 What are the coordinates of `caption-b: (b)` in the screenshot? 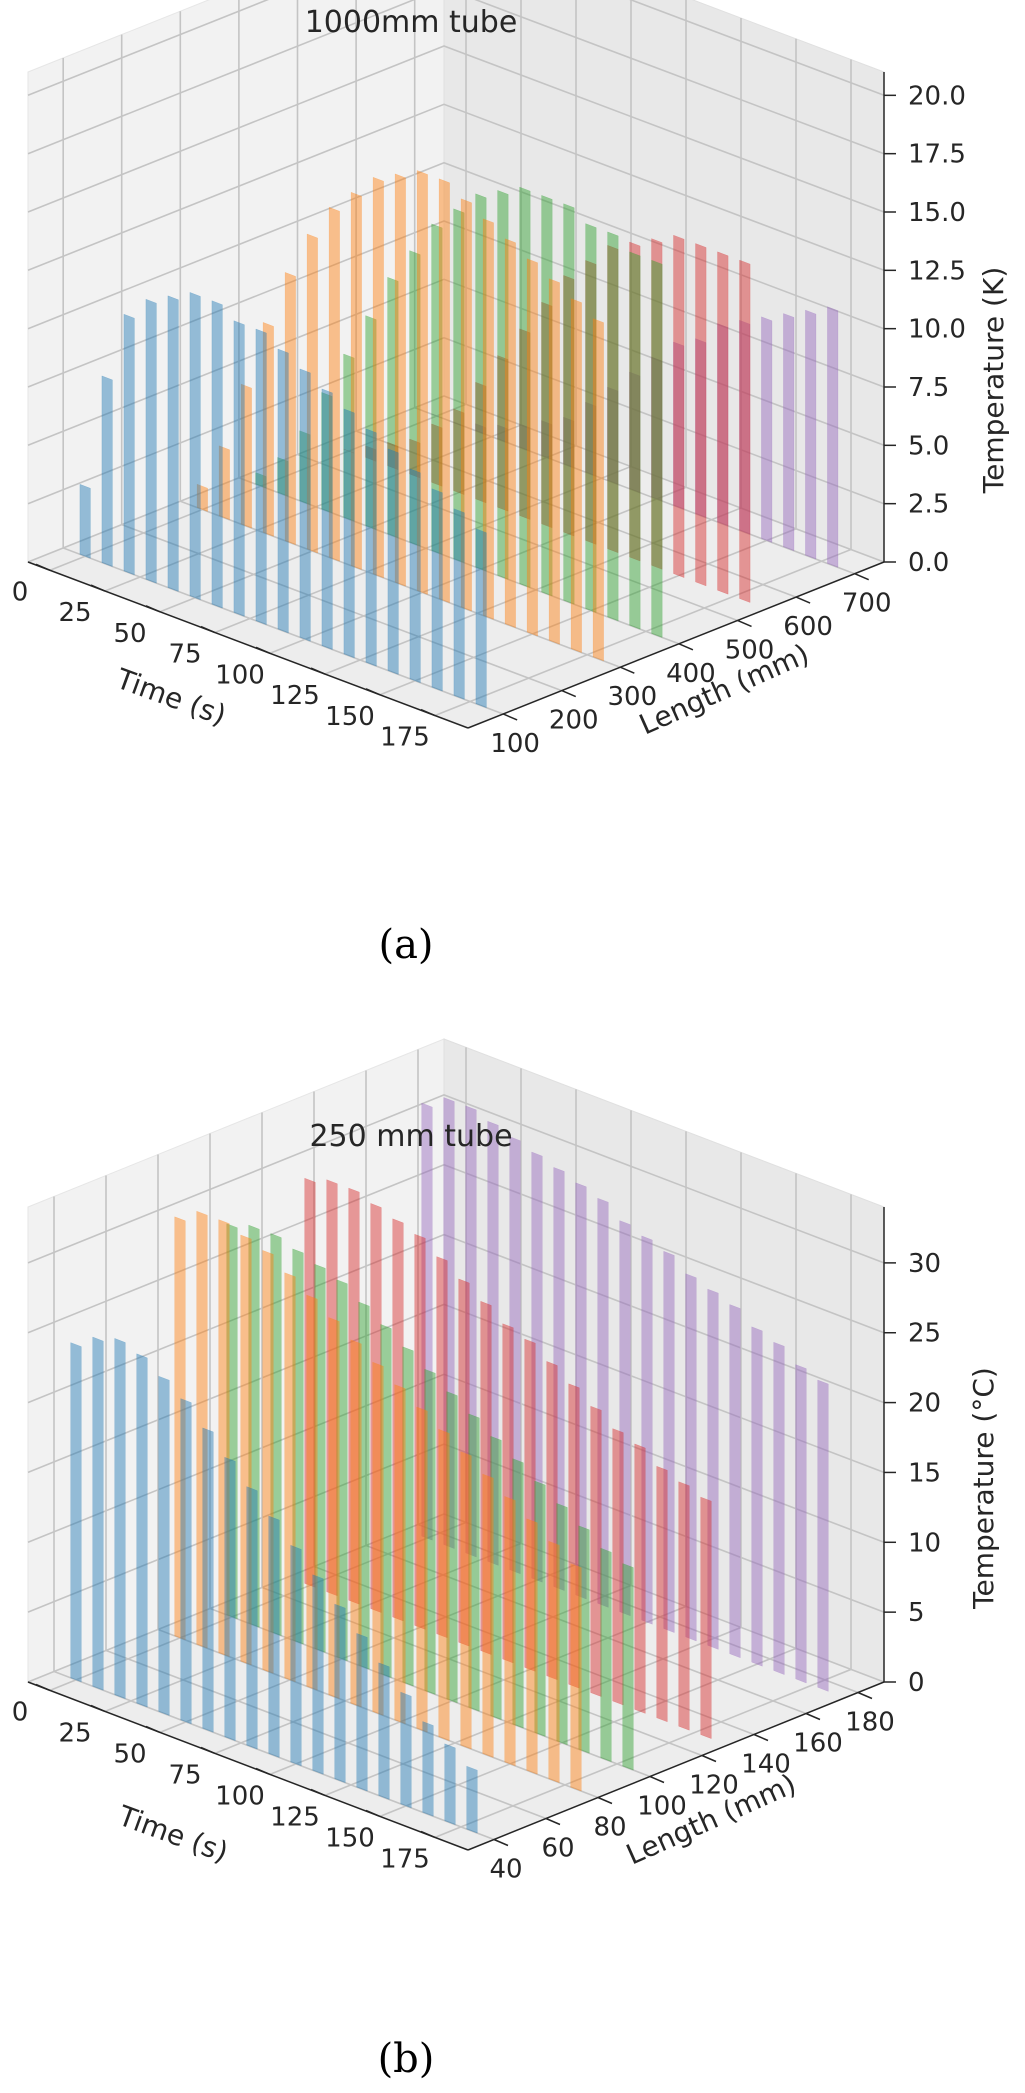 It's located at (406, 2059).